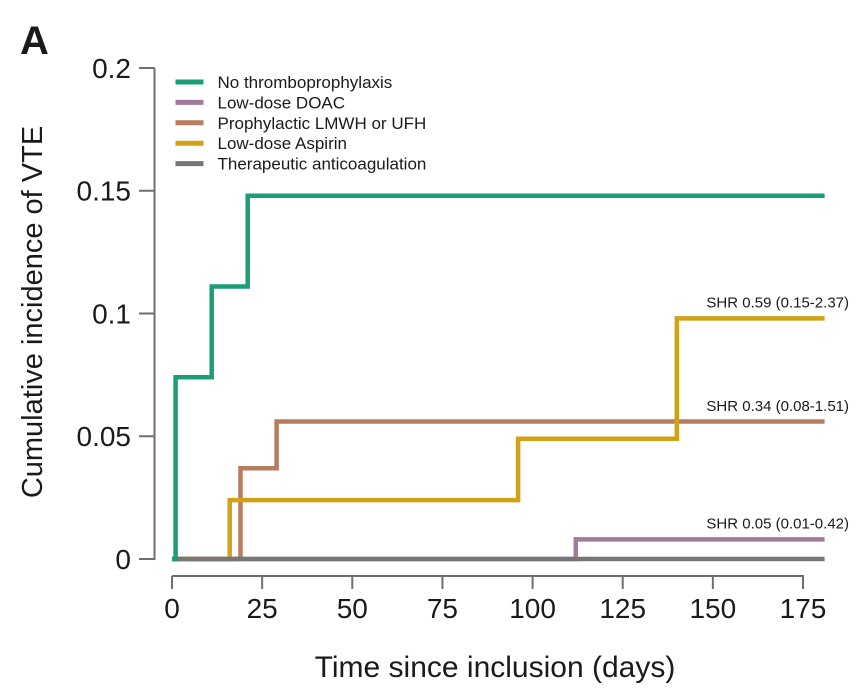 The width and height of the screenshot is (860, 698). What do you see at coordinates (442, 608) in the screenshot?
I see `x-tick-label: 75` at bounding box center [442, 608].